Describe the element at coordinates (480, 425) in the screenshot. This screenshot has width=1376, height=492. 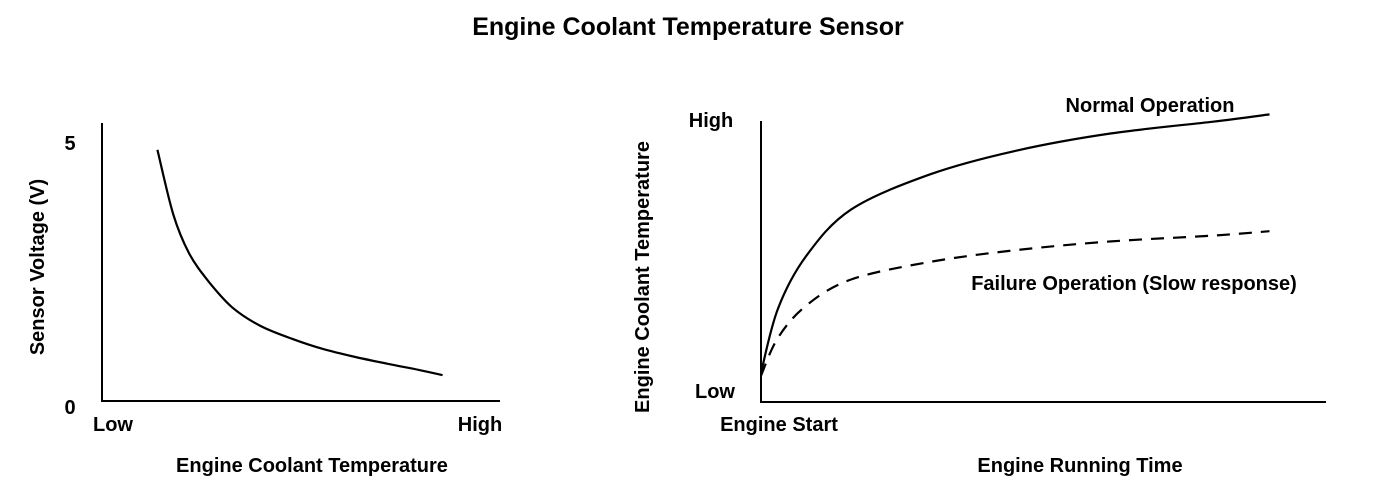
I see `x-tick-label-high: High` at that location.